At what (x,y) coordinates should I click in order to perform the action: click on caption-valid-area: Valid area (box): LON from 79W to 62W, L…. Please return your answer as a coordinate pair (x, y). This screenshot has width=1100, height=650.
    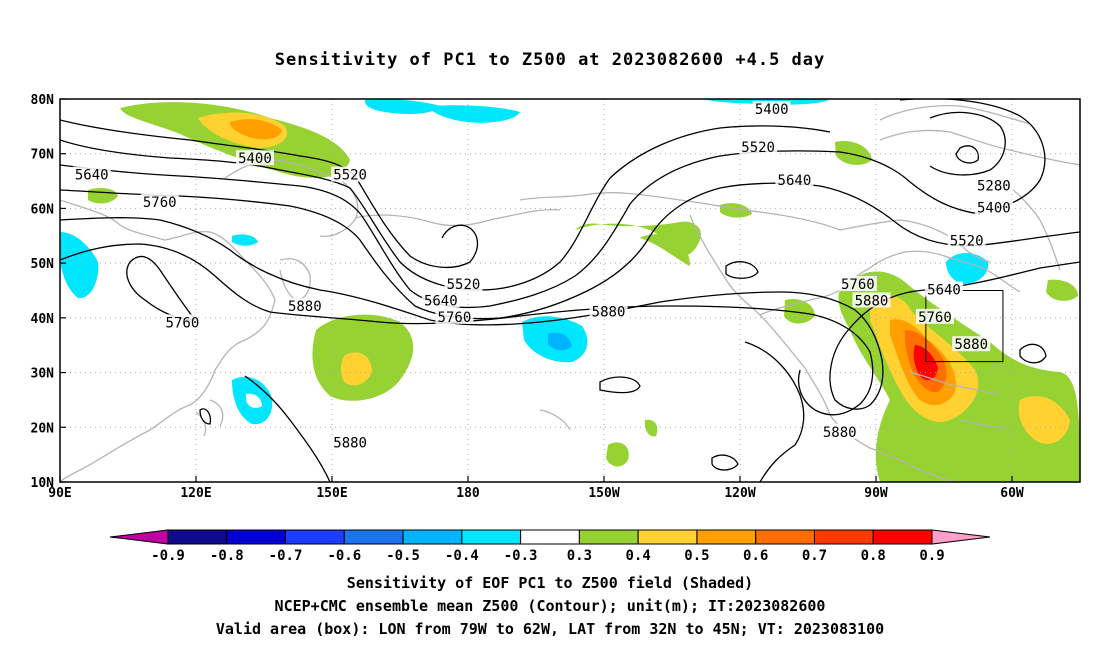
    Looking at the image, I should click on (550, 629).